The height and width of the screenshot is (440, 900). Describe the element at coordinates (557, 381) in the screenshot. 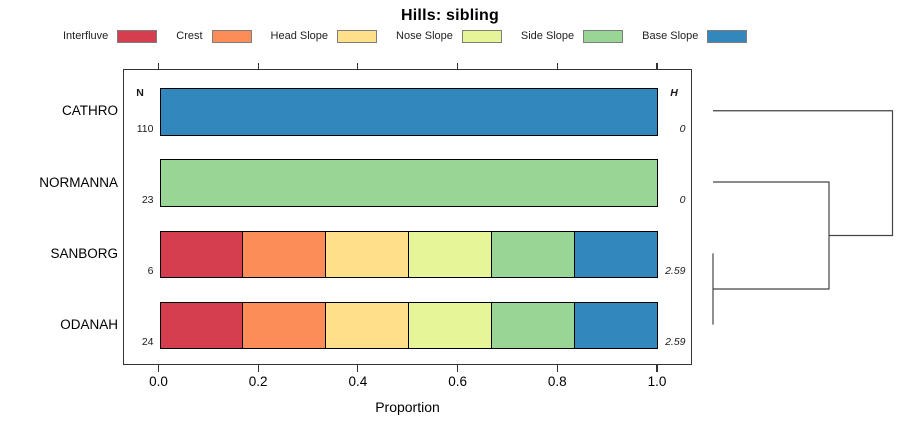

I see `x-axis-tick-label: 0.8` at that location.